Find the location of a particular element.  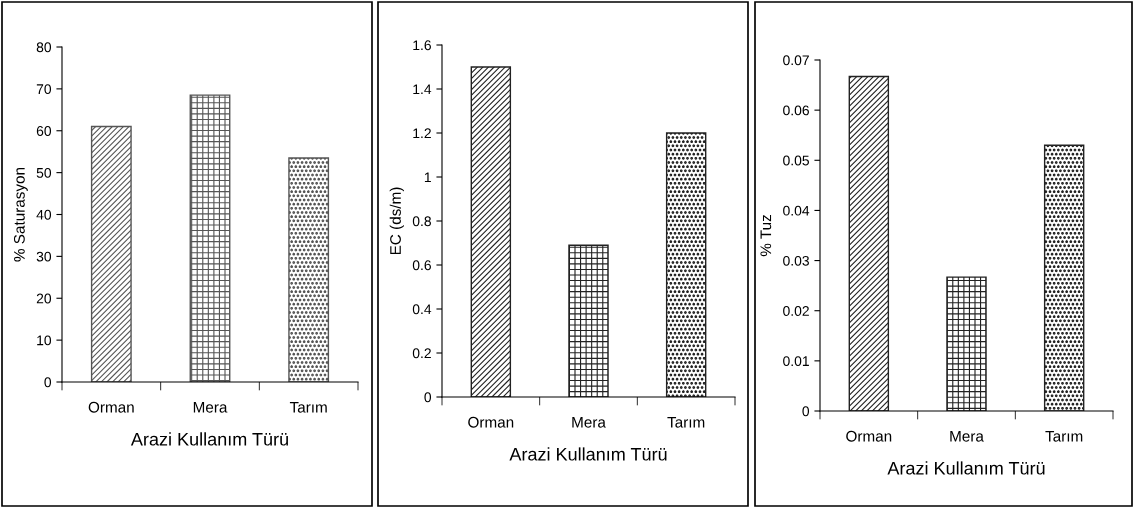

y-tick-label: 20 is located at coordinates (44, 298).